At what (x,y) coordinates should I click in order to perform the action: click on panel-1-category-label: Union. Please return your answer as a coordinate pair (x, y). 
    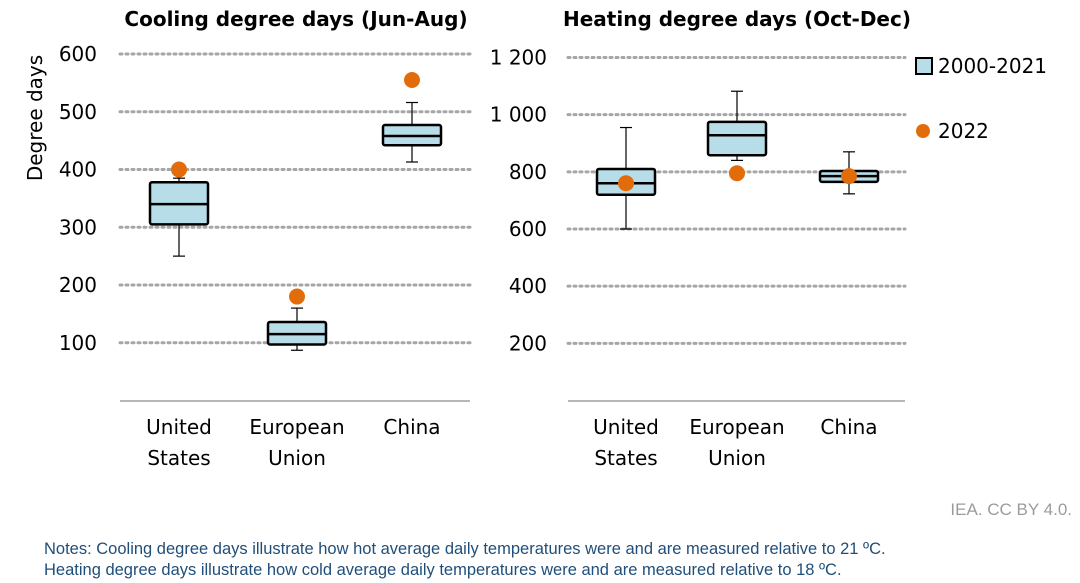
    Looking at the image, I should click on (297, 458).